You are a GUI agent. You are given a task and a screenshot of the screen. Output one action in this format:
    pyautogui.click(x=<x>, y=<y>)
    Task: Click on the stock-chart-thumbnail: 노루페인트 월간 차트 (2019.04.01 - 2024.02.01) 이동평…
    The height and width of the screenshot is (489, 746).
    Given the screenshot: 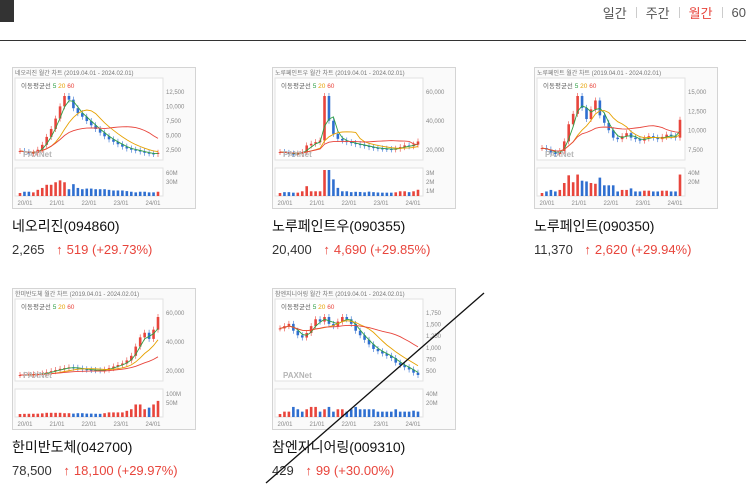 What is the action you would take?
    pyautogui.click(x=626, y=138)
    